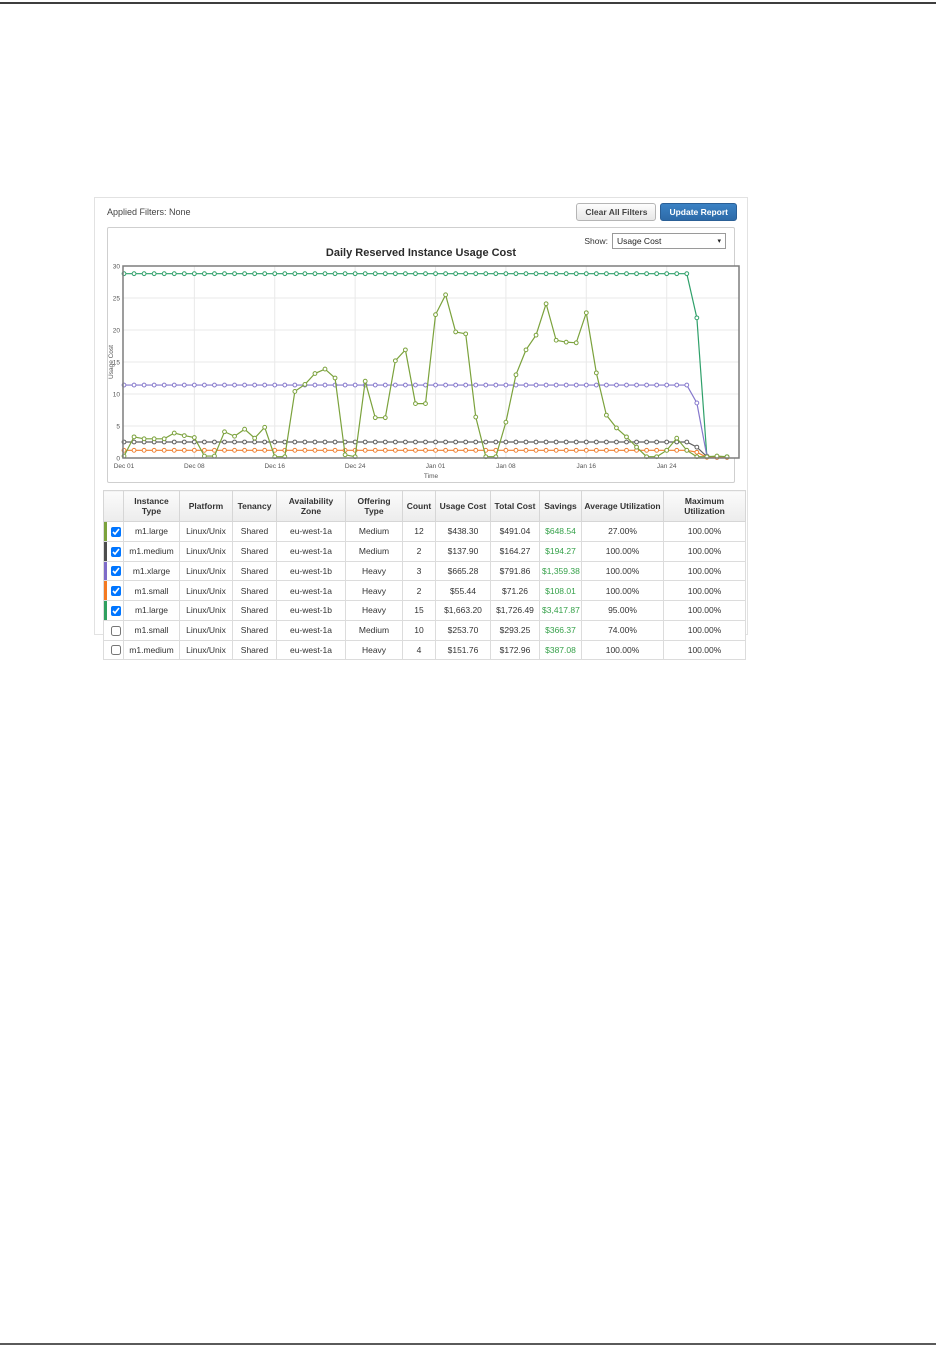 This screenshot has height=1347, width=936. What do you see at coordinates (431, 476) in the screenshot?
I see `x-axis-label: Time` at bounding box center [431, 476].